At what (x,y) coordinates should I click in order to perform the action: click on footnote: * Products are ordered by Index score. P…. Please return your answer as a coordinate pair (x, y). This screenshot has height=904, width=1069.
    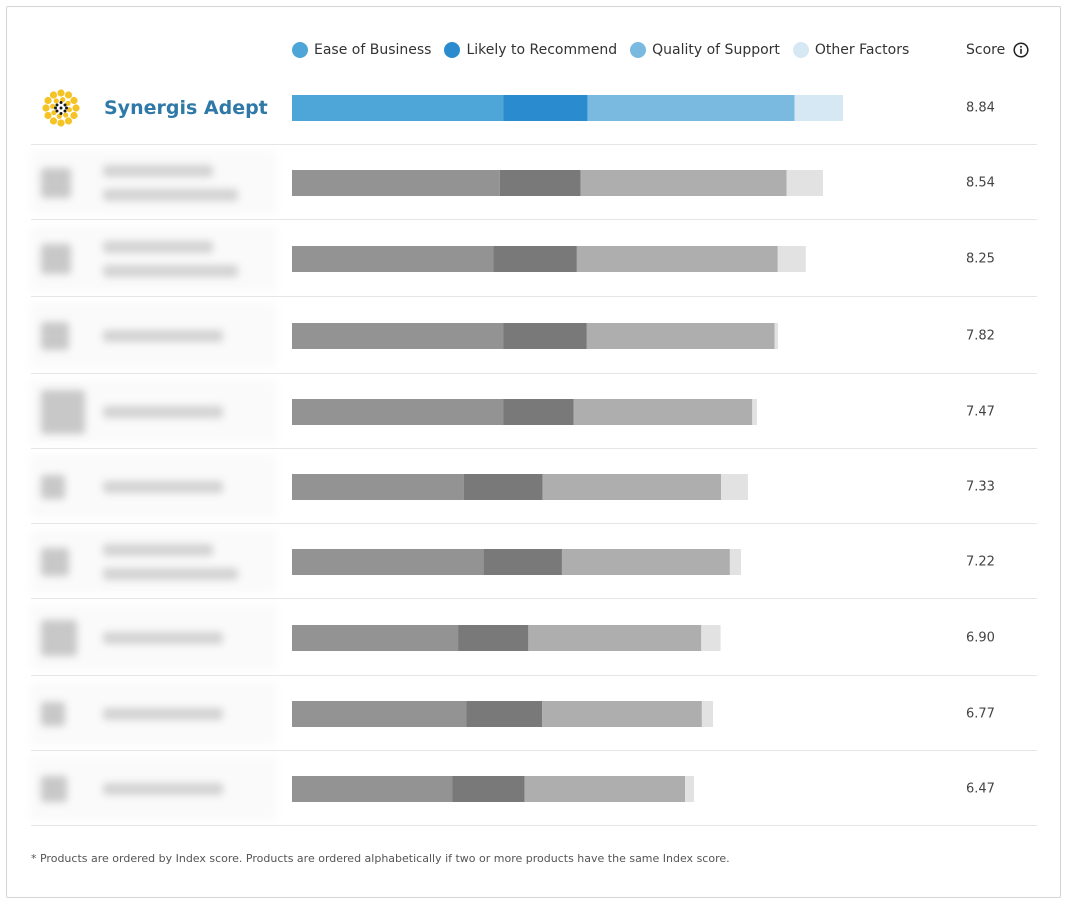
    Looking at the image, I should click on (380, 858).